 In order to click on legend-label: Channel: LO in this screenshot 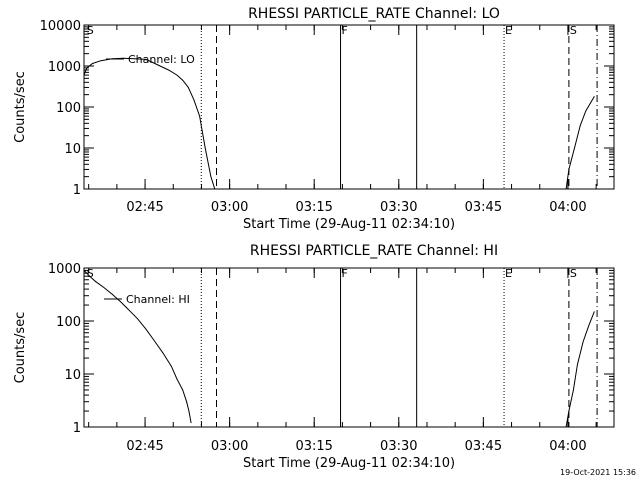, I will do `click(161, 59)`.